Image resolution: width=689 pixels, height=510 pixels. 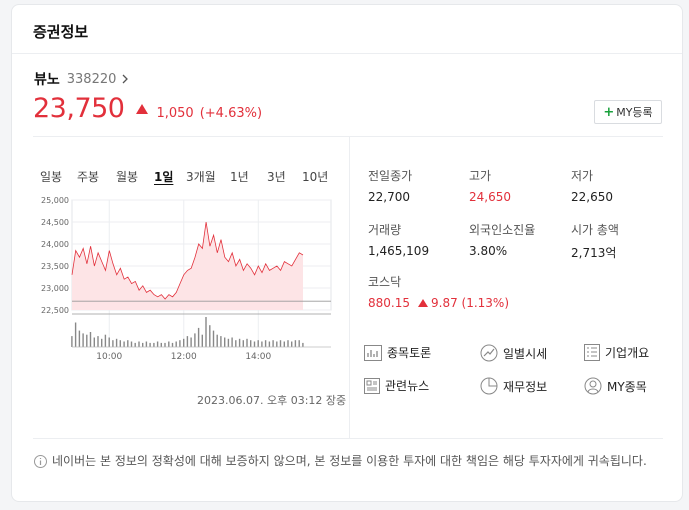 What do you see at coordinates (478, 291) in the screenshot?
I see `stat-kosdaq: 코스닥 880.15 9.87 (1.13%)` at bounding box center [478, 291].